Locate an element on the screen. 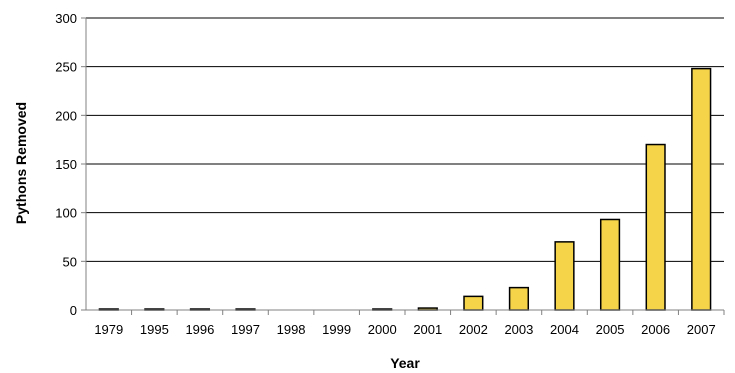 The width and height of the screenshot is (735, 373). x-tick-label-1999: 1999 is located at coordinates (336, 329).